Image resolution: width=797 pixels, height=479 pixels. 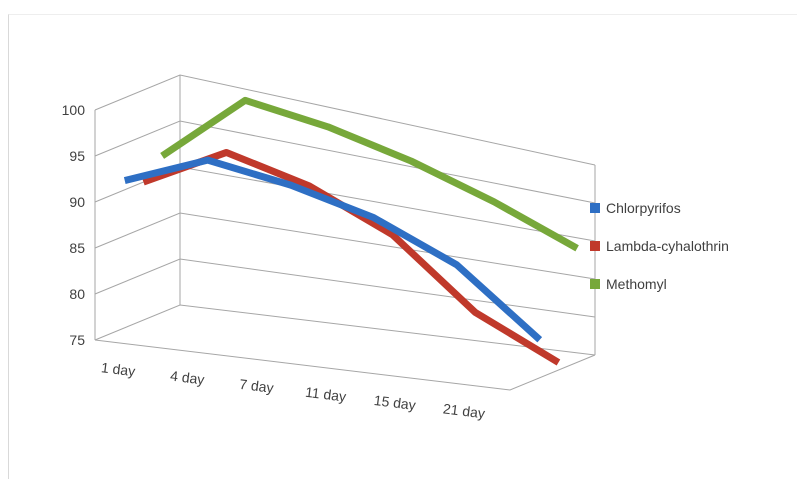 I want to click on y-axis-ticks: 75 80 85 90 95 100, so click(x=74, y=225).